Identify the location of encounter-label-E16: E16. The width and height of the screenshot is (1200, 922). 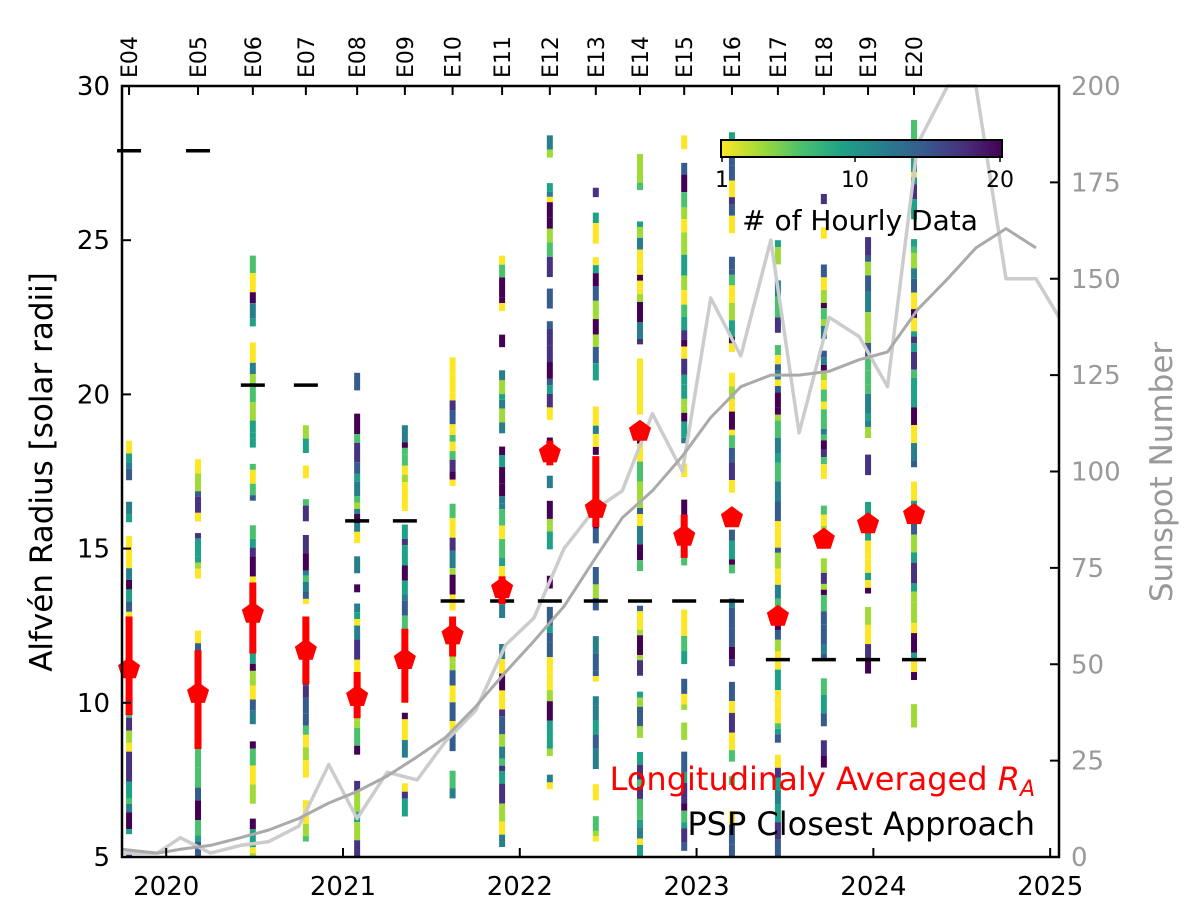
(733, 57).